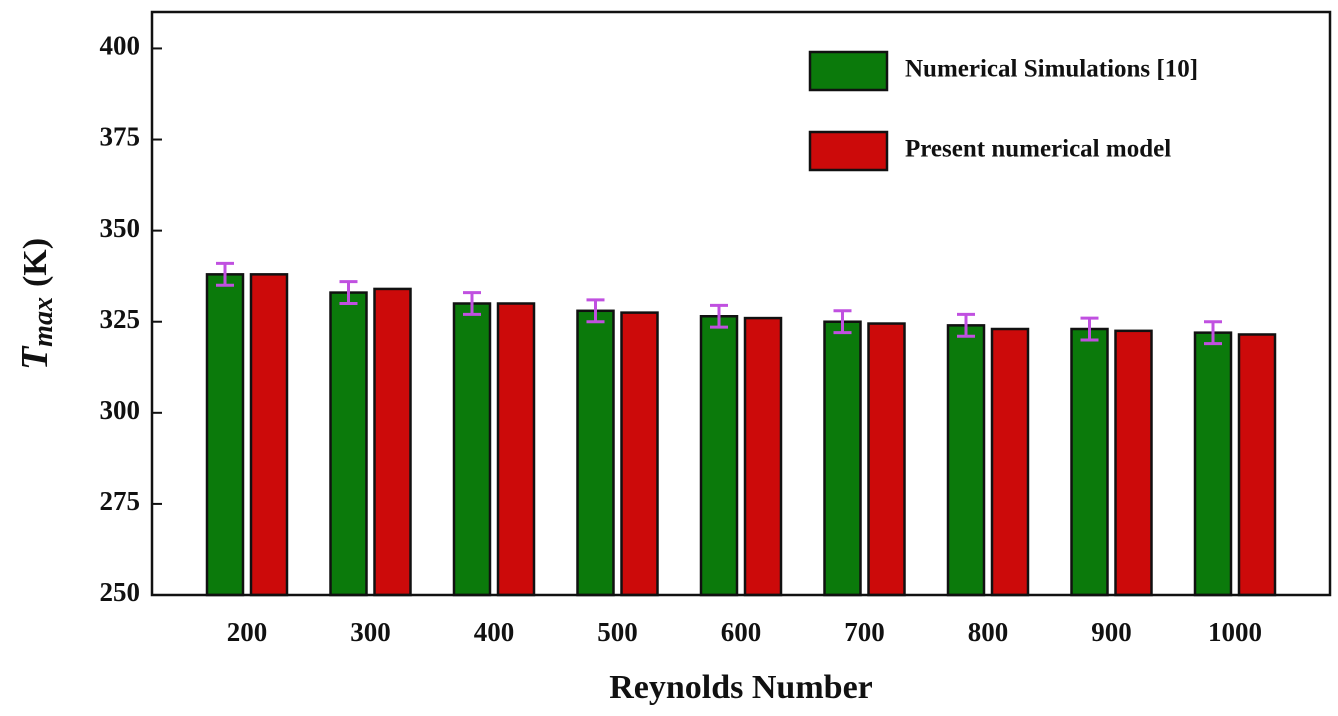  What do you see at coordinates (247, 632) in the screenshot?
I see `x-tick-label: 200` at bounding box center [247, 632].